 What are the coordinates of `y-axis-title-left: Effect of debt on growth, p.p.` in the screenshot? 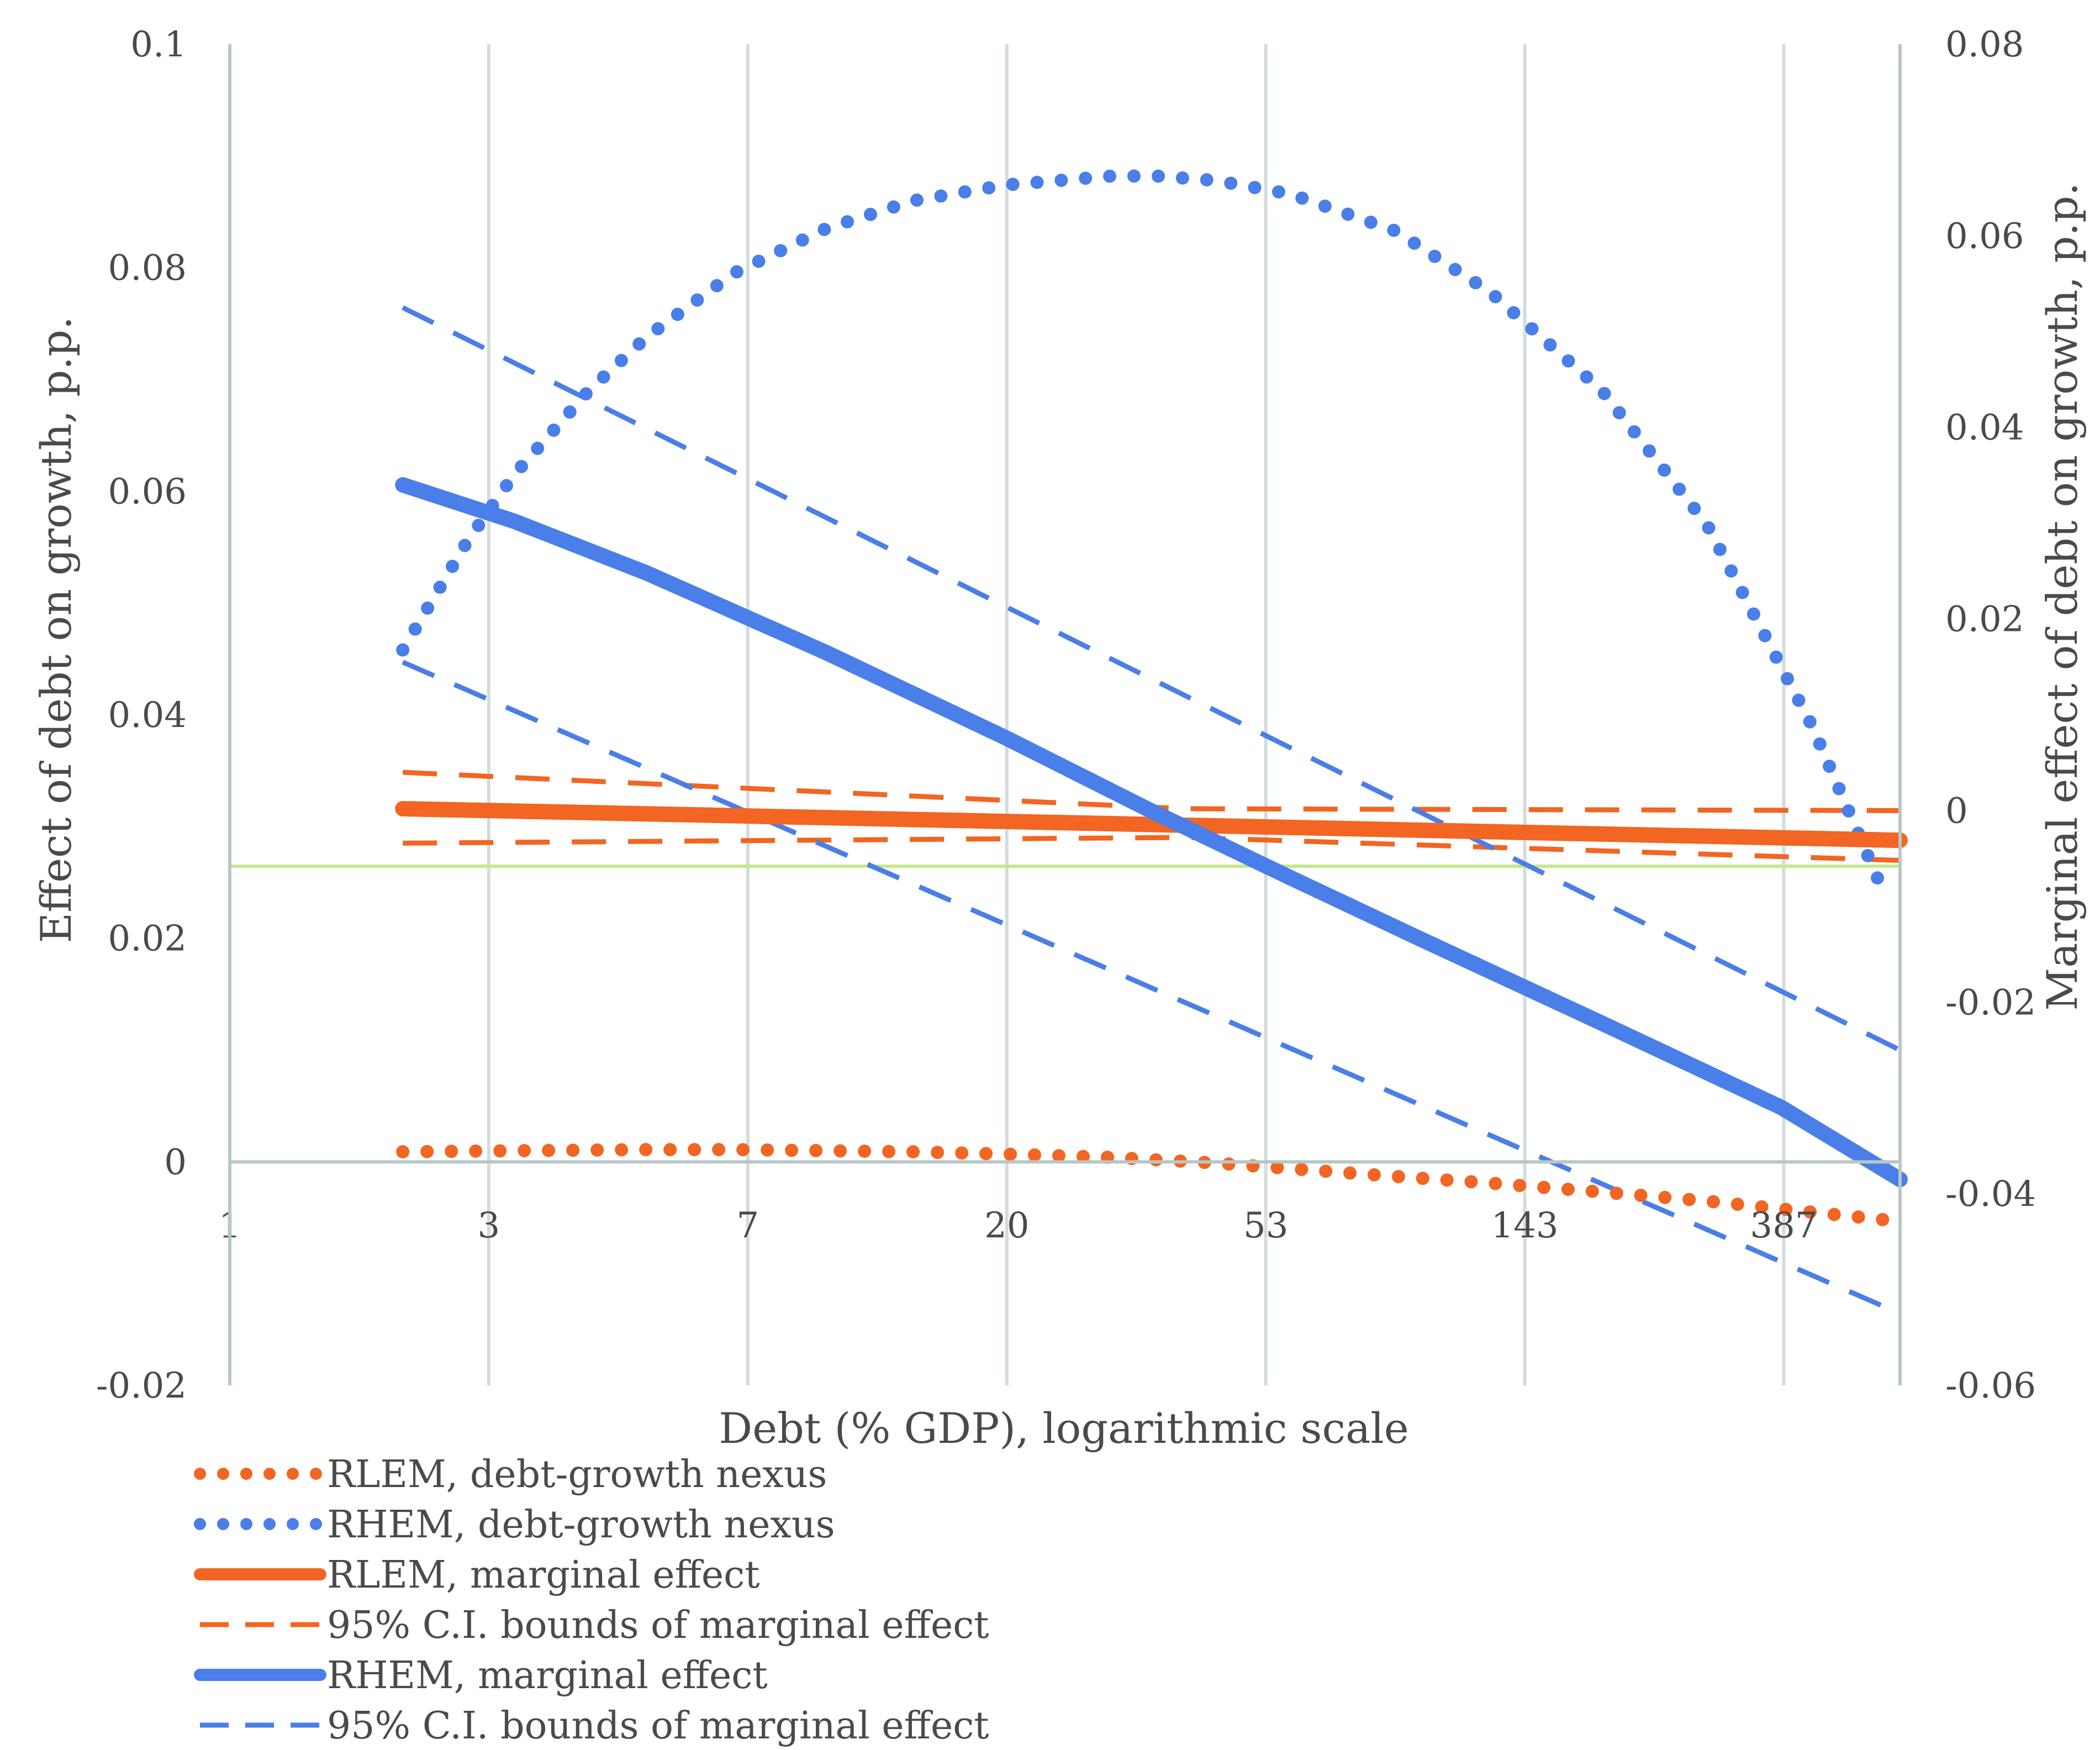 It's located at (56, 630).